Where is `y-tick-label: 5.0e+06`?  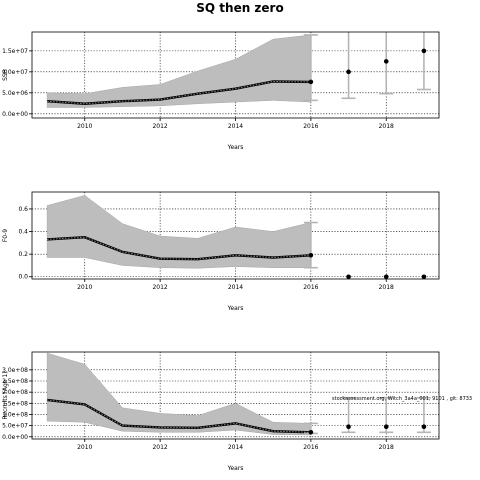
y-tick-label: 5.0e+06 is located at coordinates (15, 93).